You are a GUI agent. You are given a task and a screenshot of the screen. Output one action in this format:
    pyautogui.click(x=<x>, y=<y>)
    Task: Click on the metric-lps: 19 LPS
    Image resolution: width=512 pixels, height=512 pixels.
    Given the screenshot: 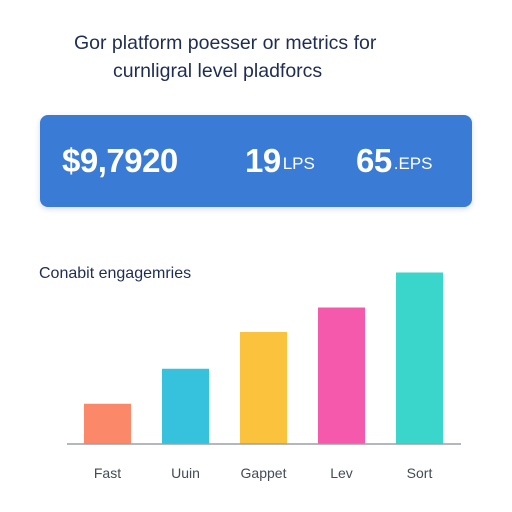 What is the action you would take?
    pyautogui.click(x=280, y=161)
    